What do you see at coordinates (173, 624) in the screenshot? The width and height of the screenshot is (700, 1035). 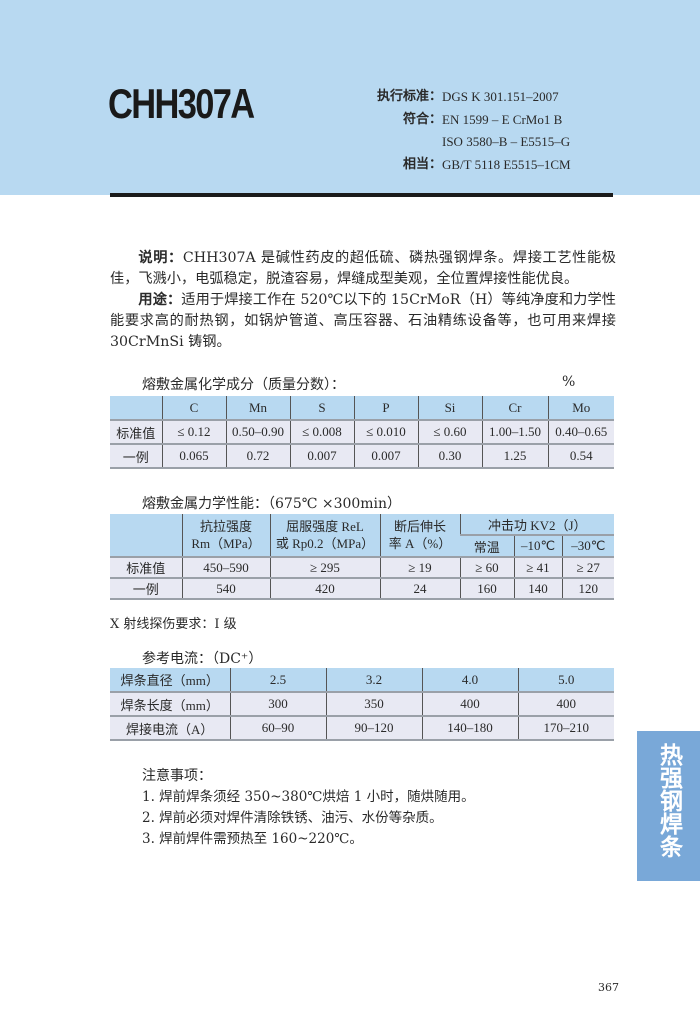 I see `xray-note: X 射线探伤要求：I 级` at bounding box center [173, 624].